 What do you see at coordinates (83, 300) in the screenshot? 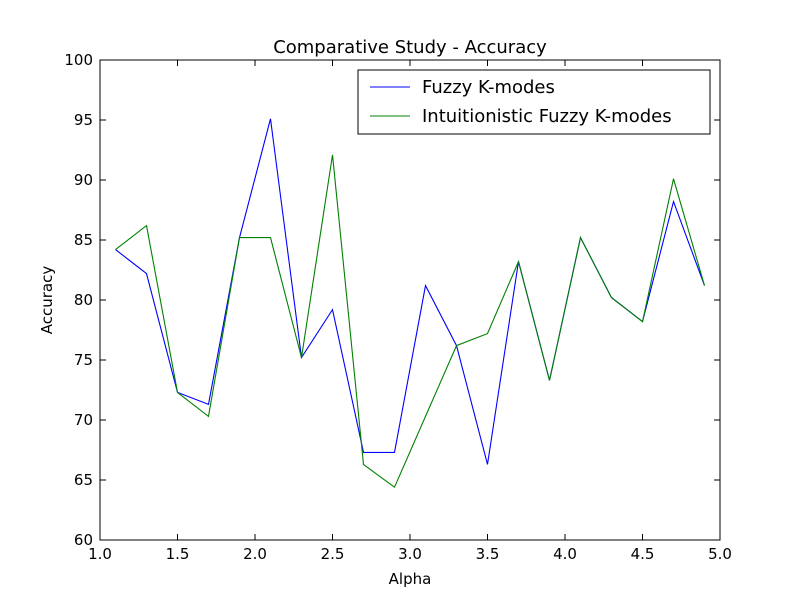
I see `y-tick-label: 80` at bounding box center [83, 300].